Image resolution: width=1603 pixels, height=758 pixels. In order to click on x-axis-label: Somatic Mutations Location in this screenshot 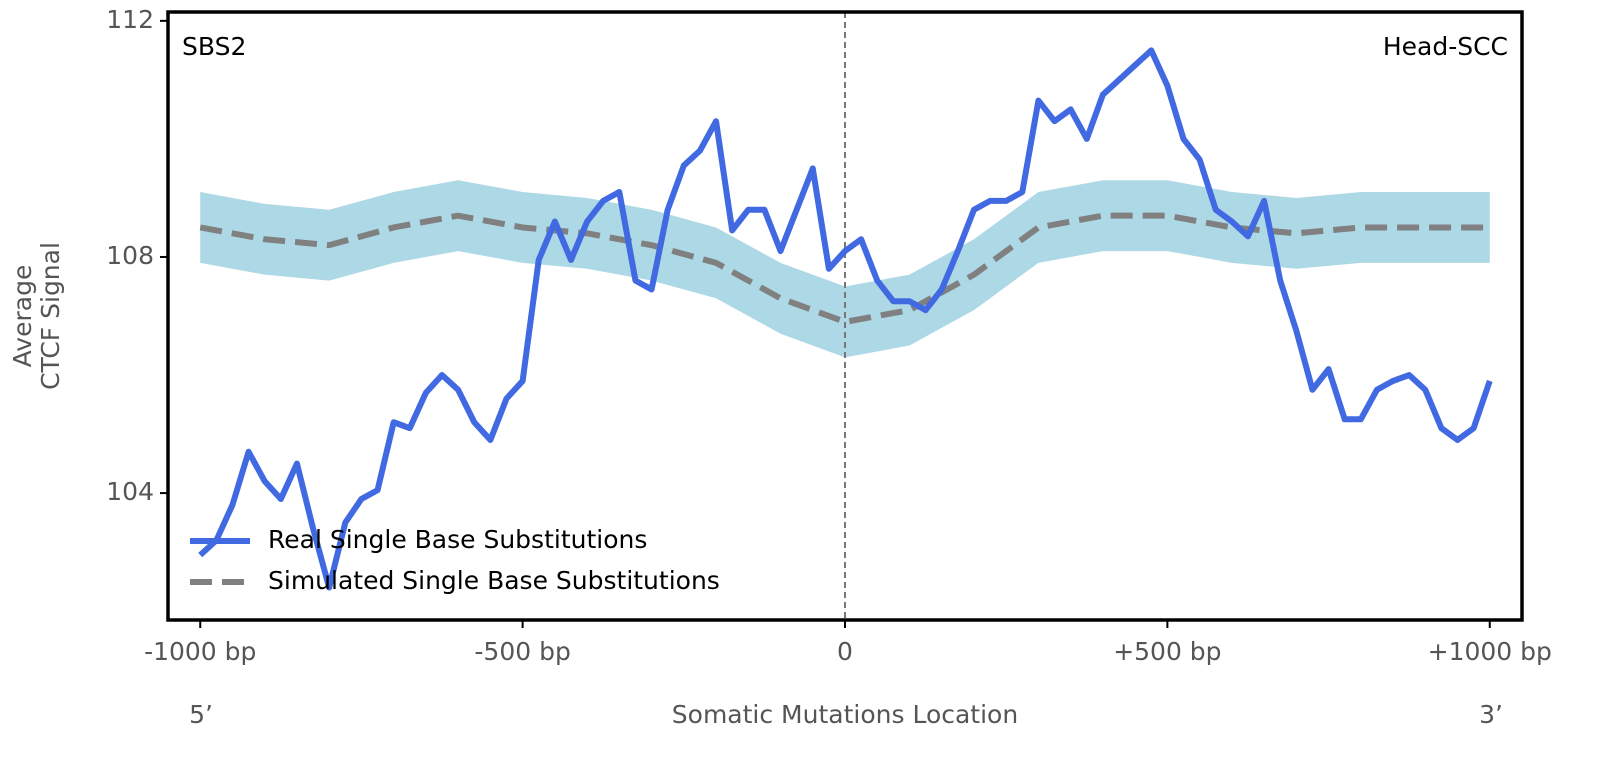, I will do `click(845, 714)`.